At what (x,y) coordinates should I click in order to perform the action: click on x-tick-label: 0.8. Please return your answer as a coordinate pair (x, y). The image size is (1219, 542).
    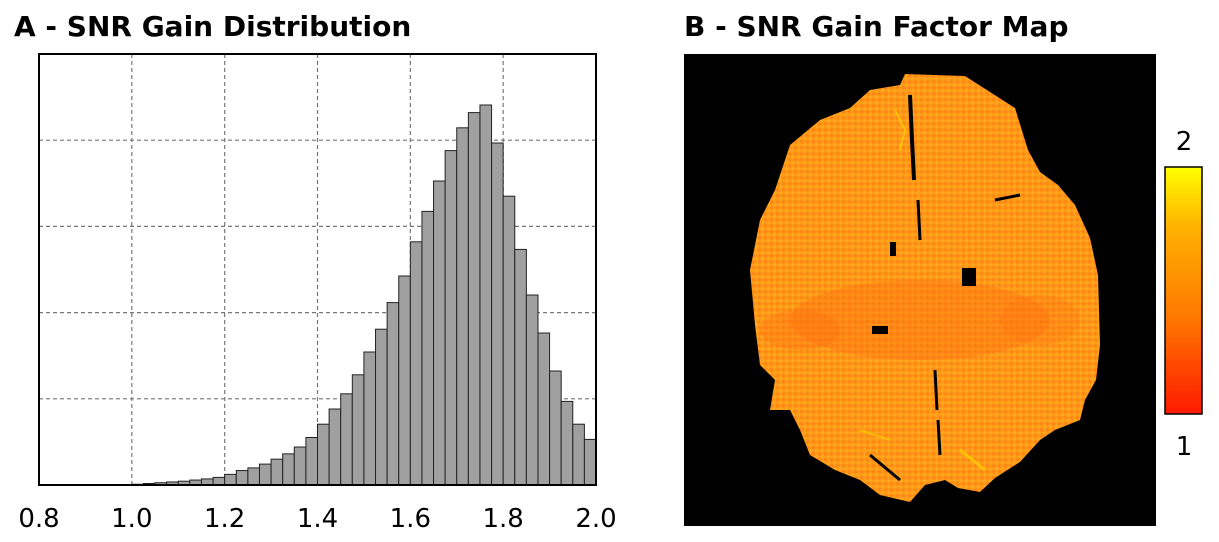
    Looking at the image, I should click on (38, 519).